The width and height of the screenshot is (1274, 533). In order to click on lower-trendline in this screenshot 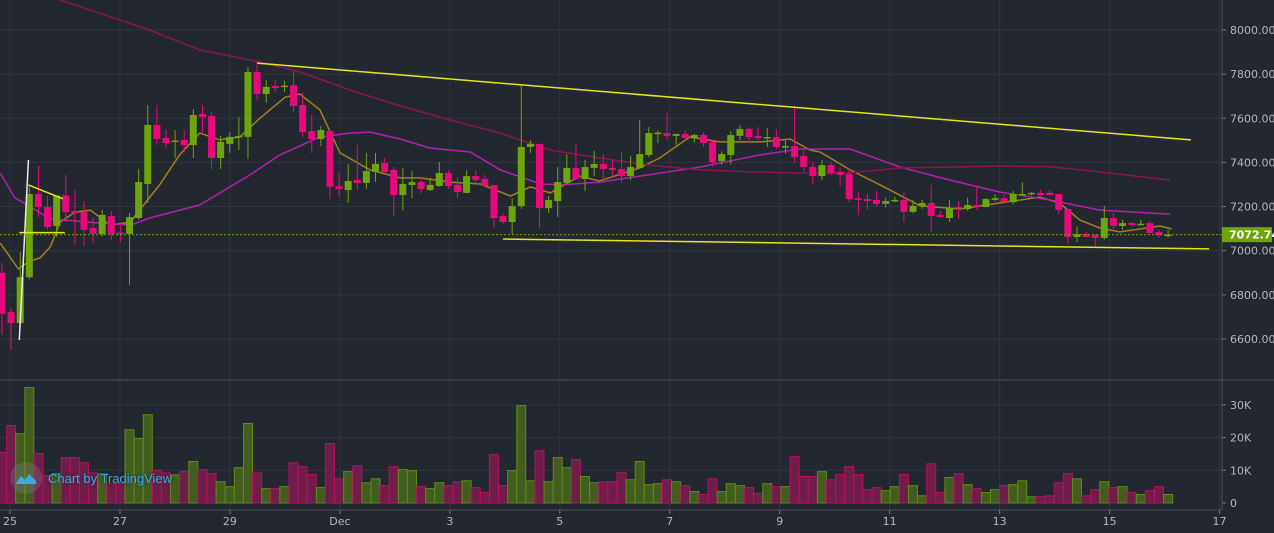, I will do `click(856, 244)`.